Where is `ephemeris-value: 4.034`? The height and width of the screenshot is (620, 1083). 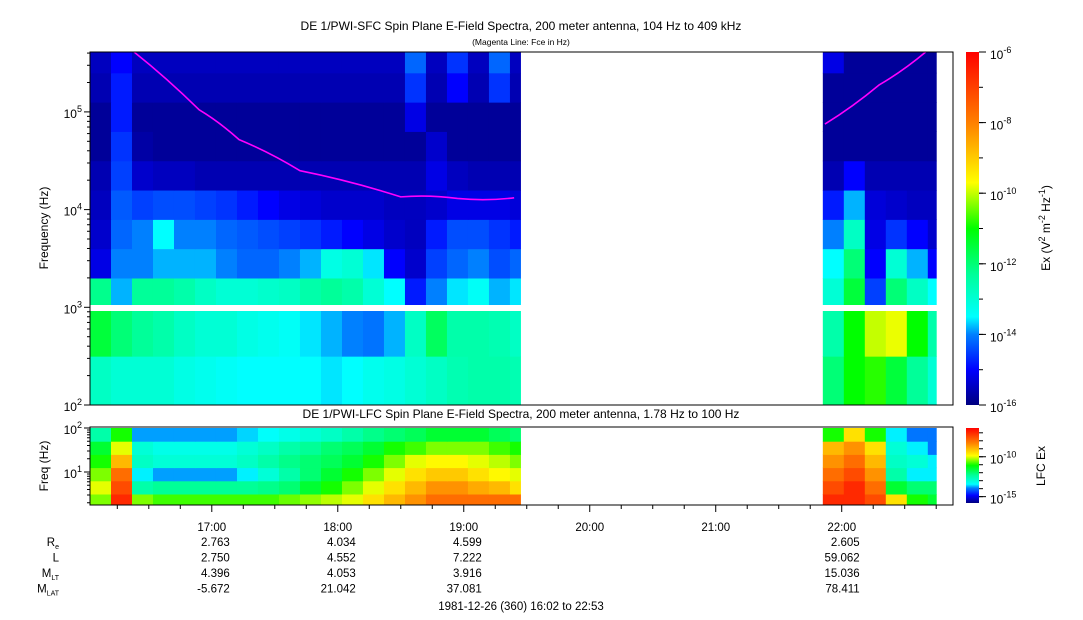 ephemeris-value: 4.034 is located at coordinates (341, 543).